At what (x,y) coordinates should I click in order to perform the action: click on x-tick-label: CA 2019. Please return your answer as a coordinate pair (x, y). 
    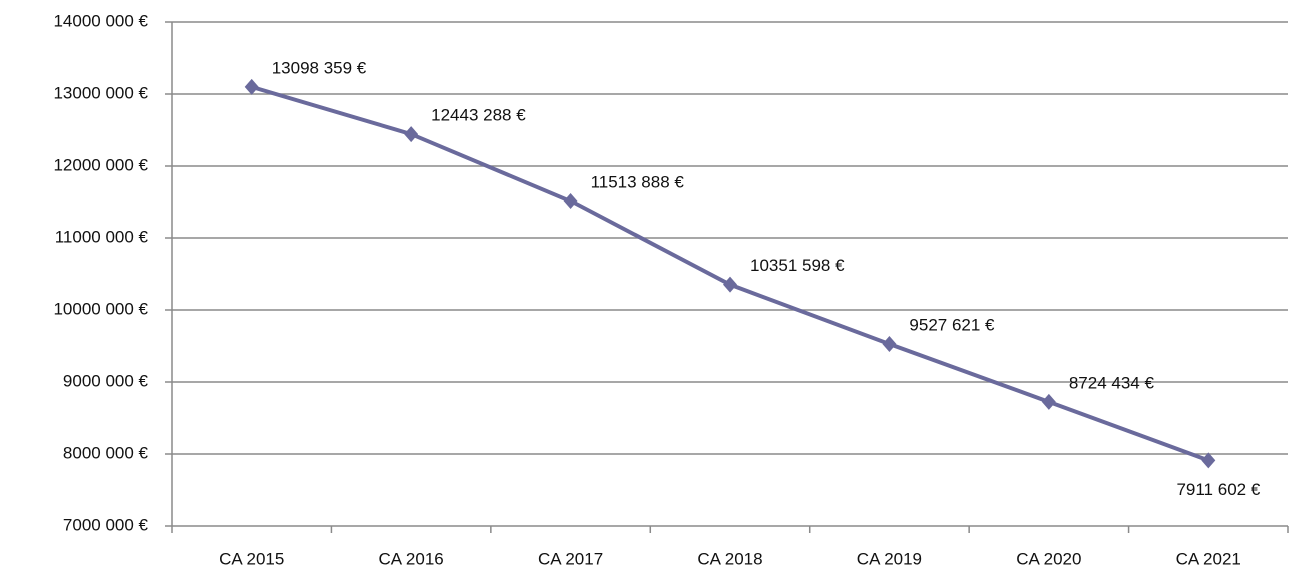
    Looking at the image, I should click on (889, 558).